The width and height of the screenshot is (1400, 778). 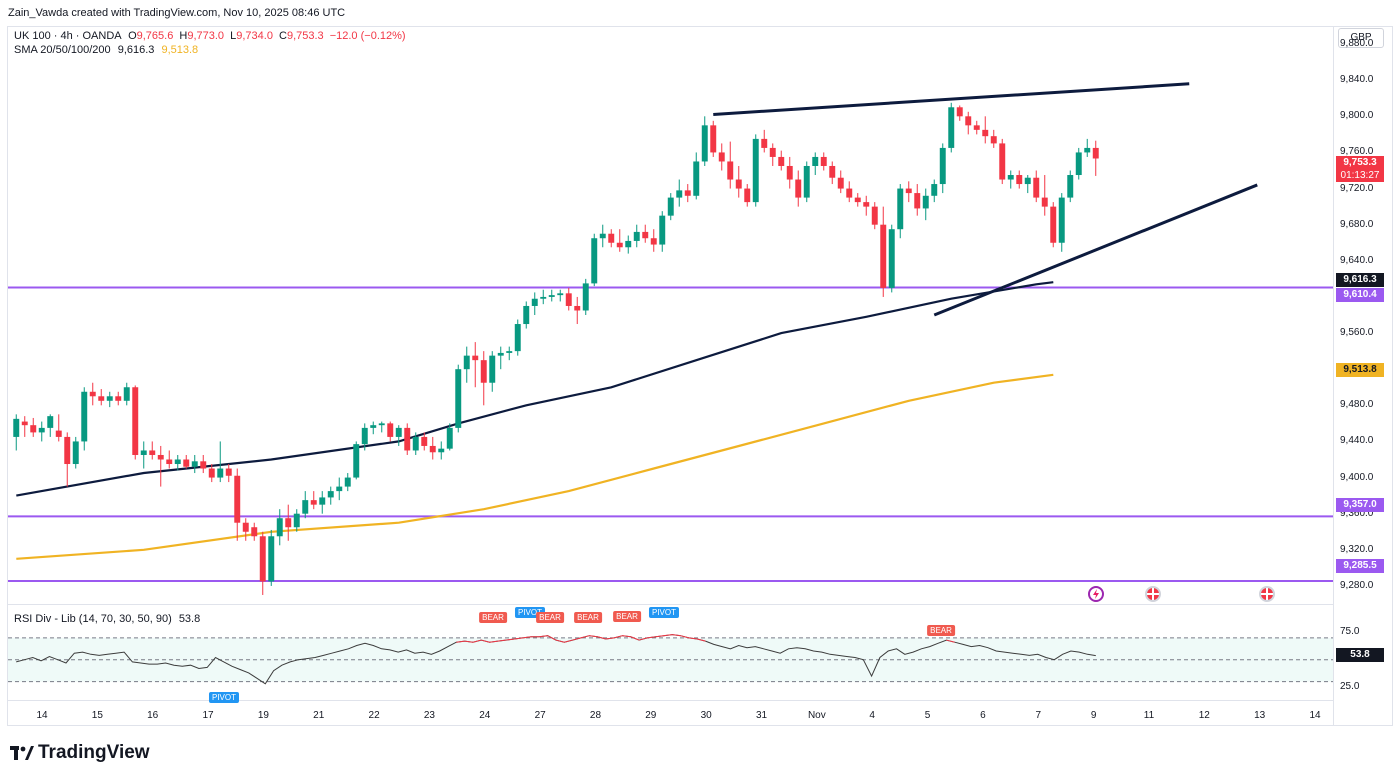 I want to click on sma-dark-value: 9,616.3, so click(x=136, y=50).